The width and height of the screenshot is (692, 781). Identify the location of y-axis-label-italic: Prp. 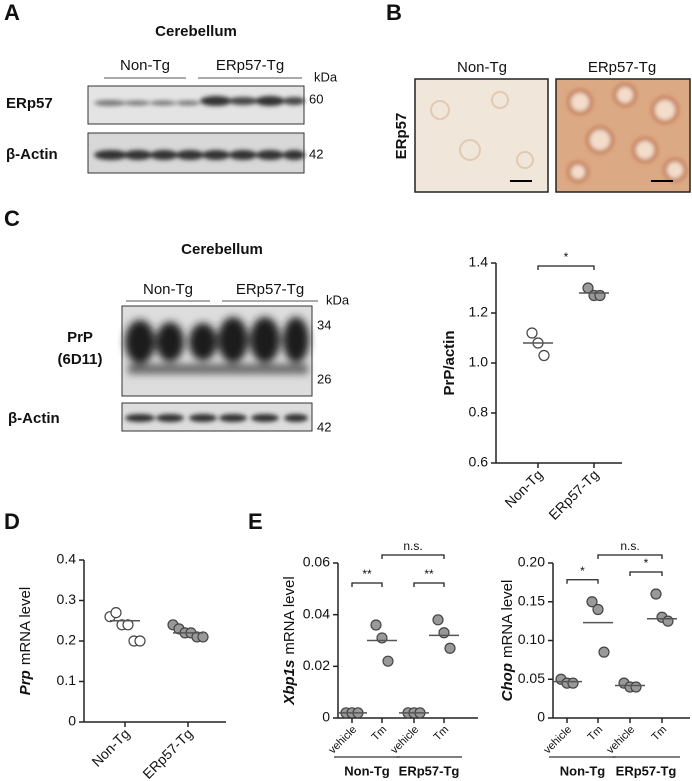
(25, 682).